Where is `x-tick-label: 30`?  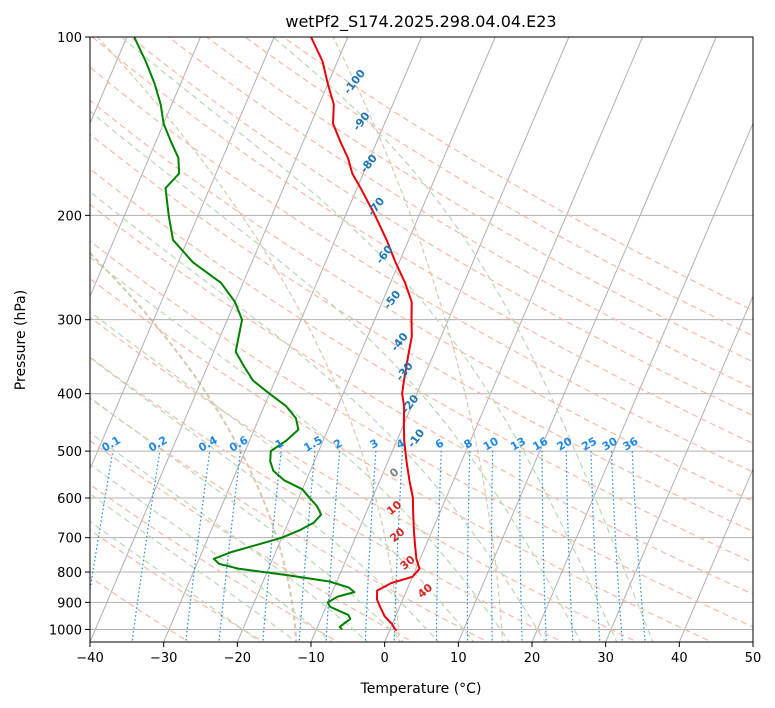 x-tick-label: 30 is located at coordinates (605, 658).